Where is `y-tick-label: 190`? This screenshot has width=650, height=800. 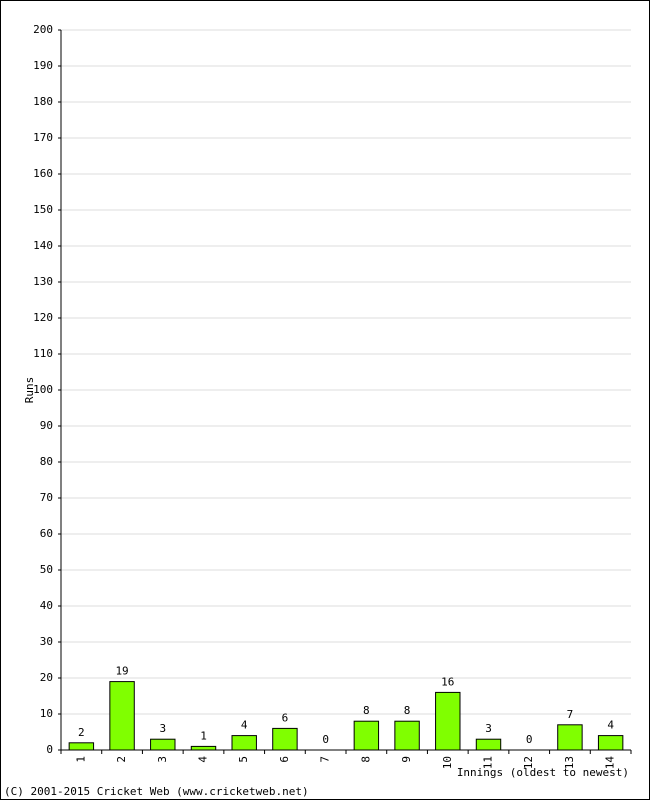
y-tick-label: 190 is located at coordinates (43, 65).